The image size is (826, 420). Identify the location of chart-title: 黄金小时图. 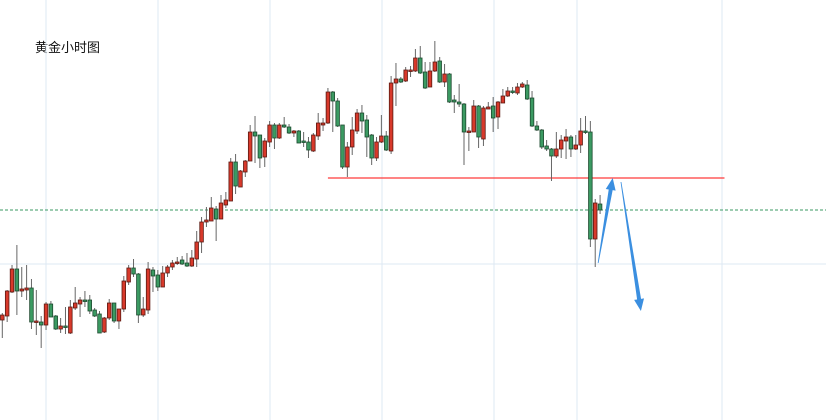
(68, 48).